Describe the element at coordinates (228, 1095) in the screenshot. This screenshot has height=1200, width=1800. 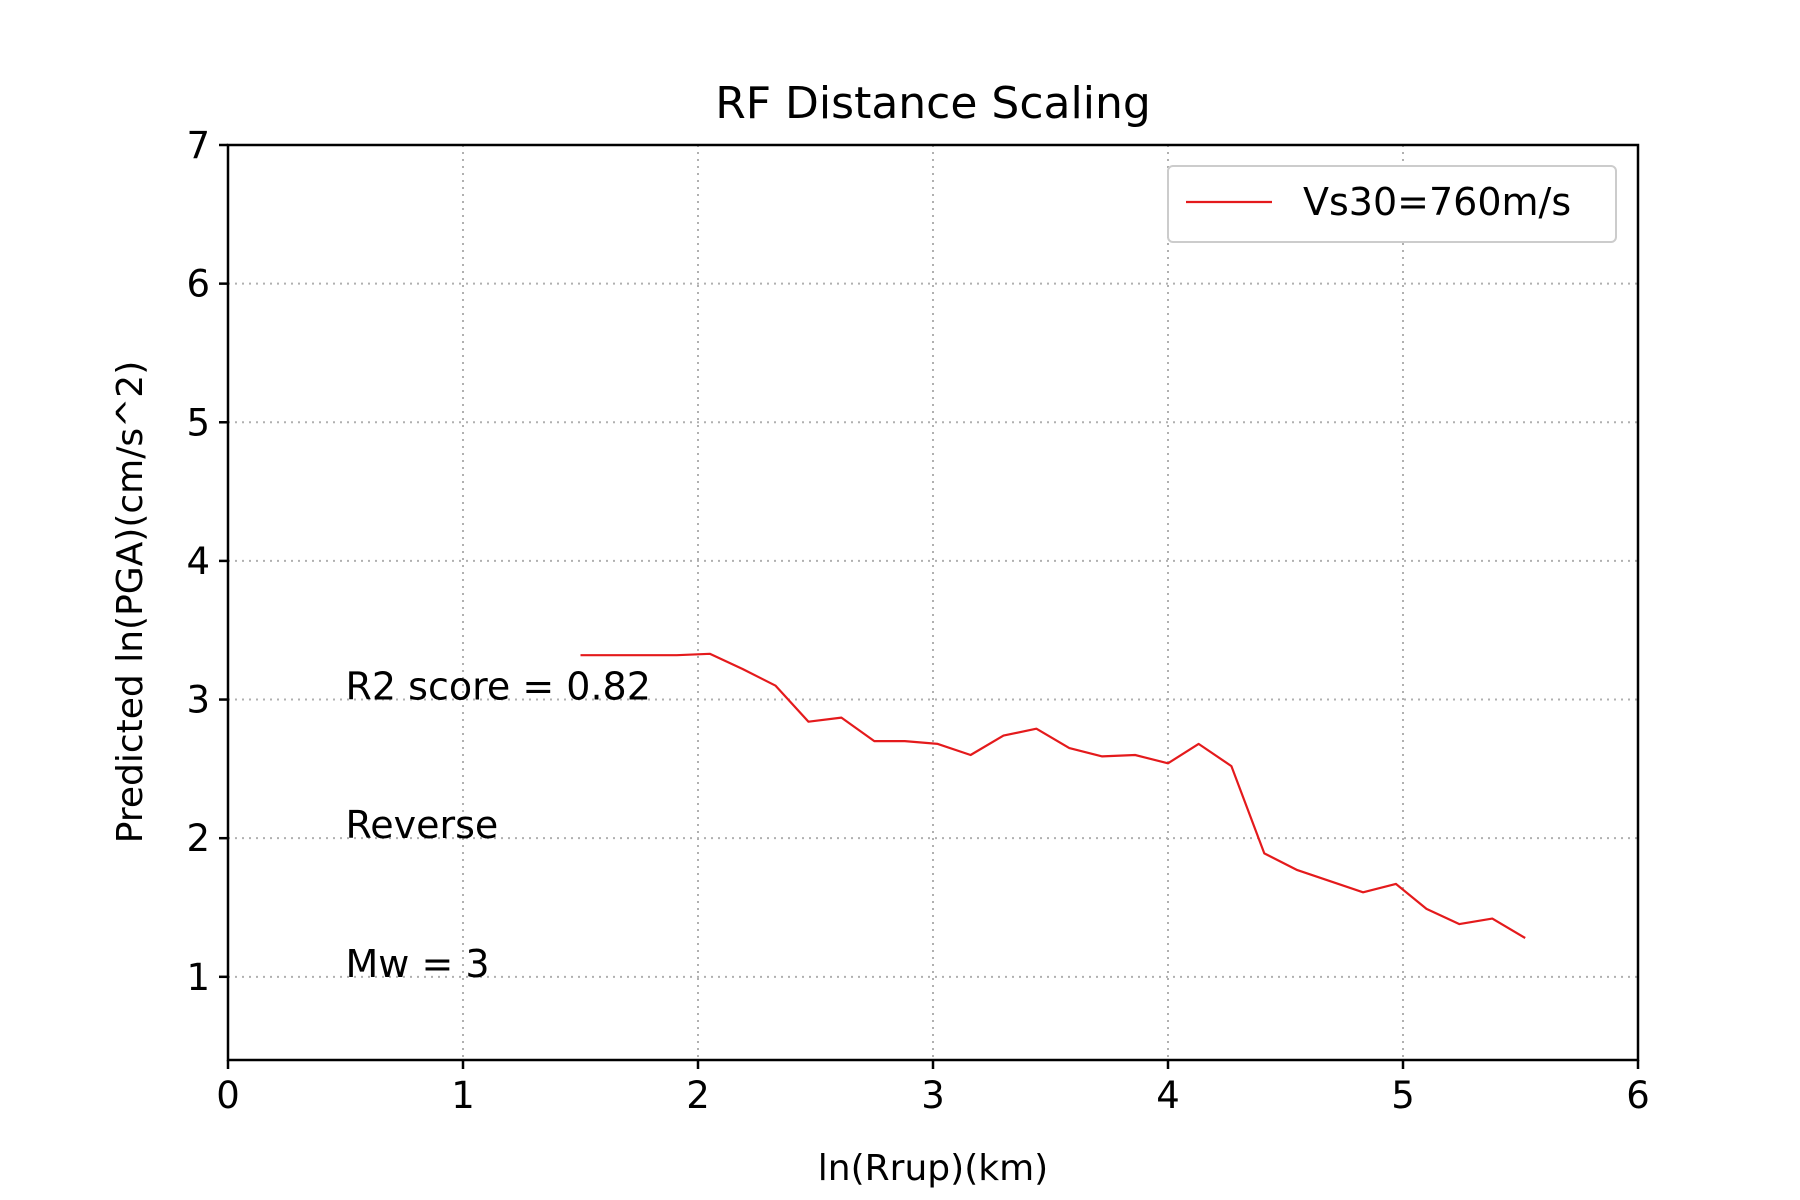
I see `x-tick-label: 0` at that location.